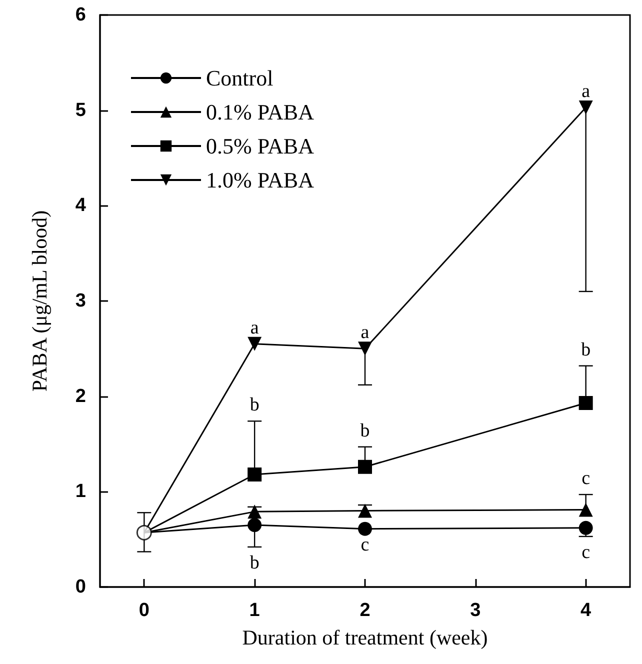  What do you see at coordinates (40, 301) in the screenshot?
I see `y-axis-title: PABA (μg/mL blood)` at bounding box center [40, 301].